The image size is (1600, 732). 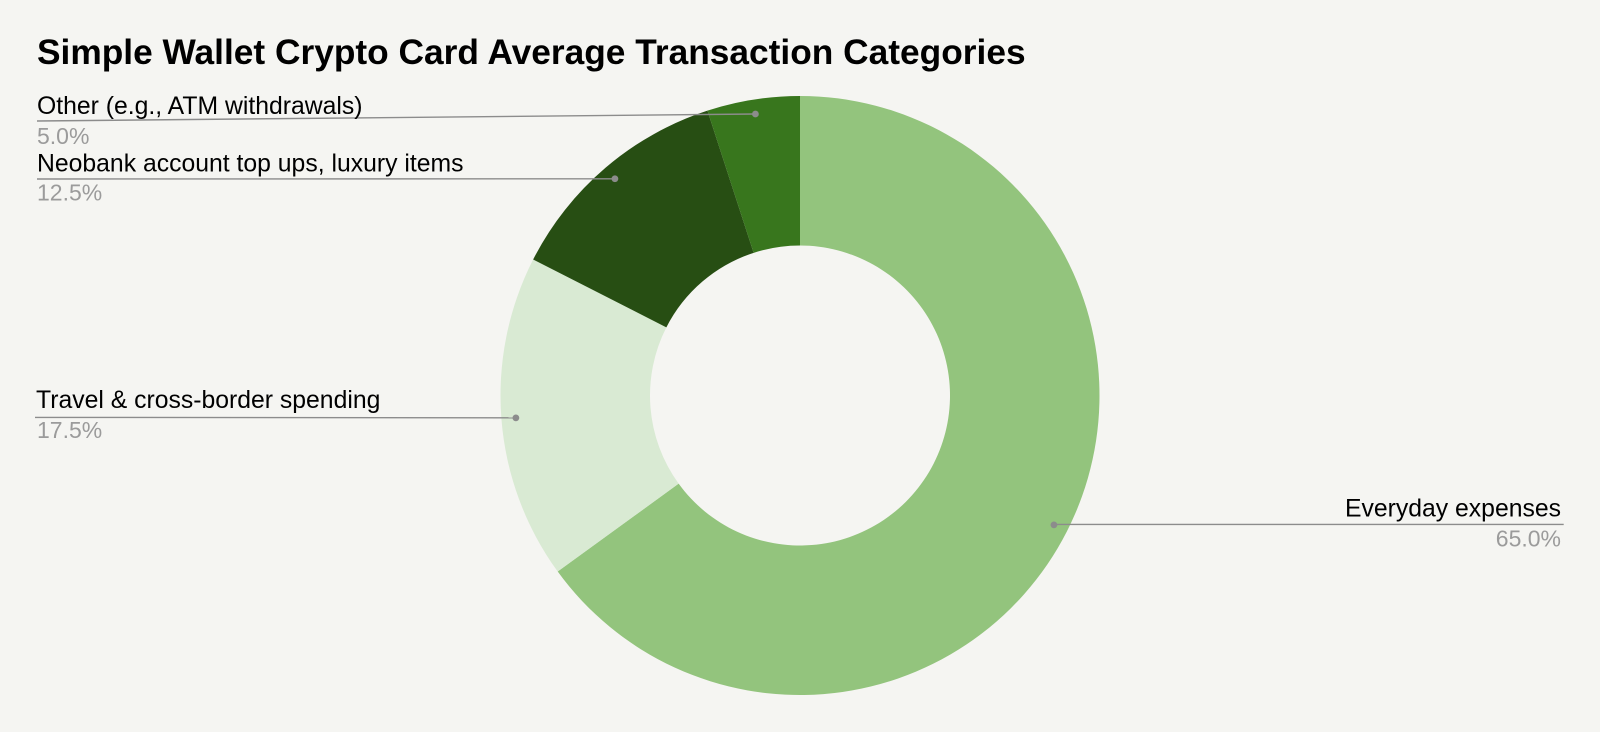 I want to click on svg-text: Everyday expenses, so click(x=1453, y=509).